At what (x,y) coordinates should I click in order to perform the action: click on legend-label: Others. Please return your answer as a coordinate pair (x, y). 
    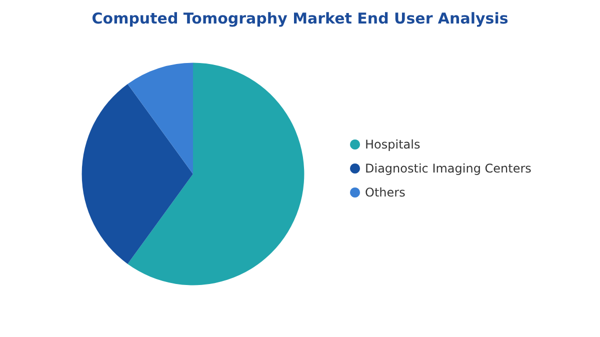
    Looking at the image, I should click on (385, 193).